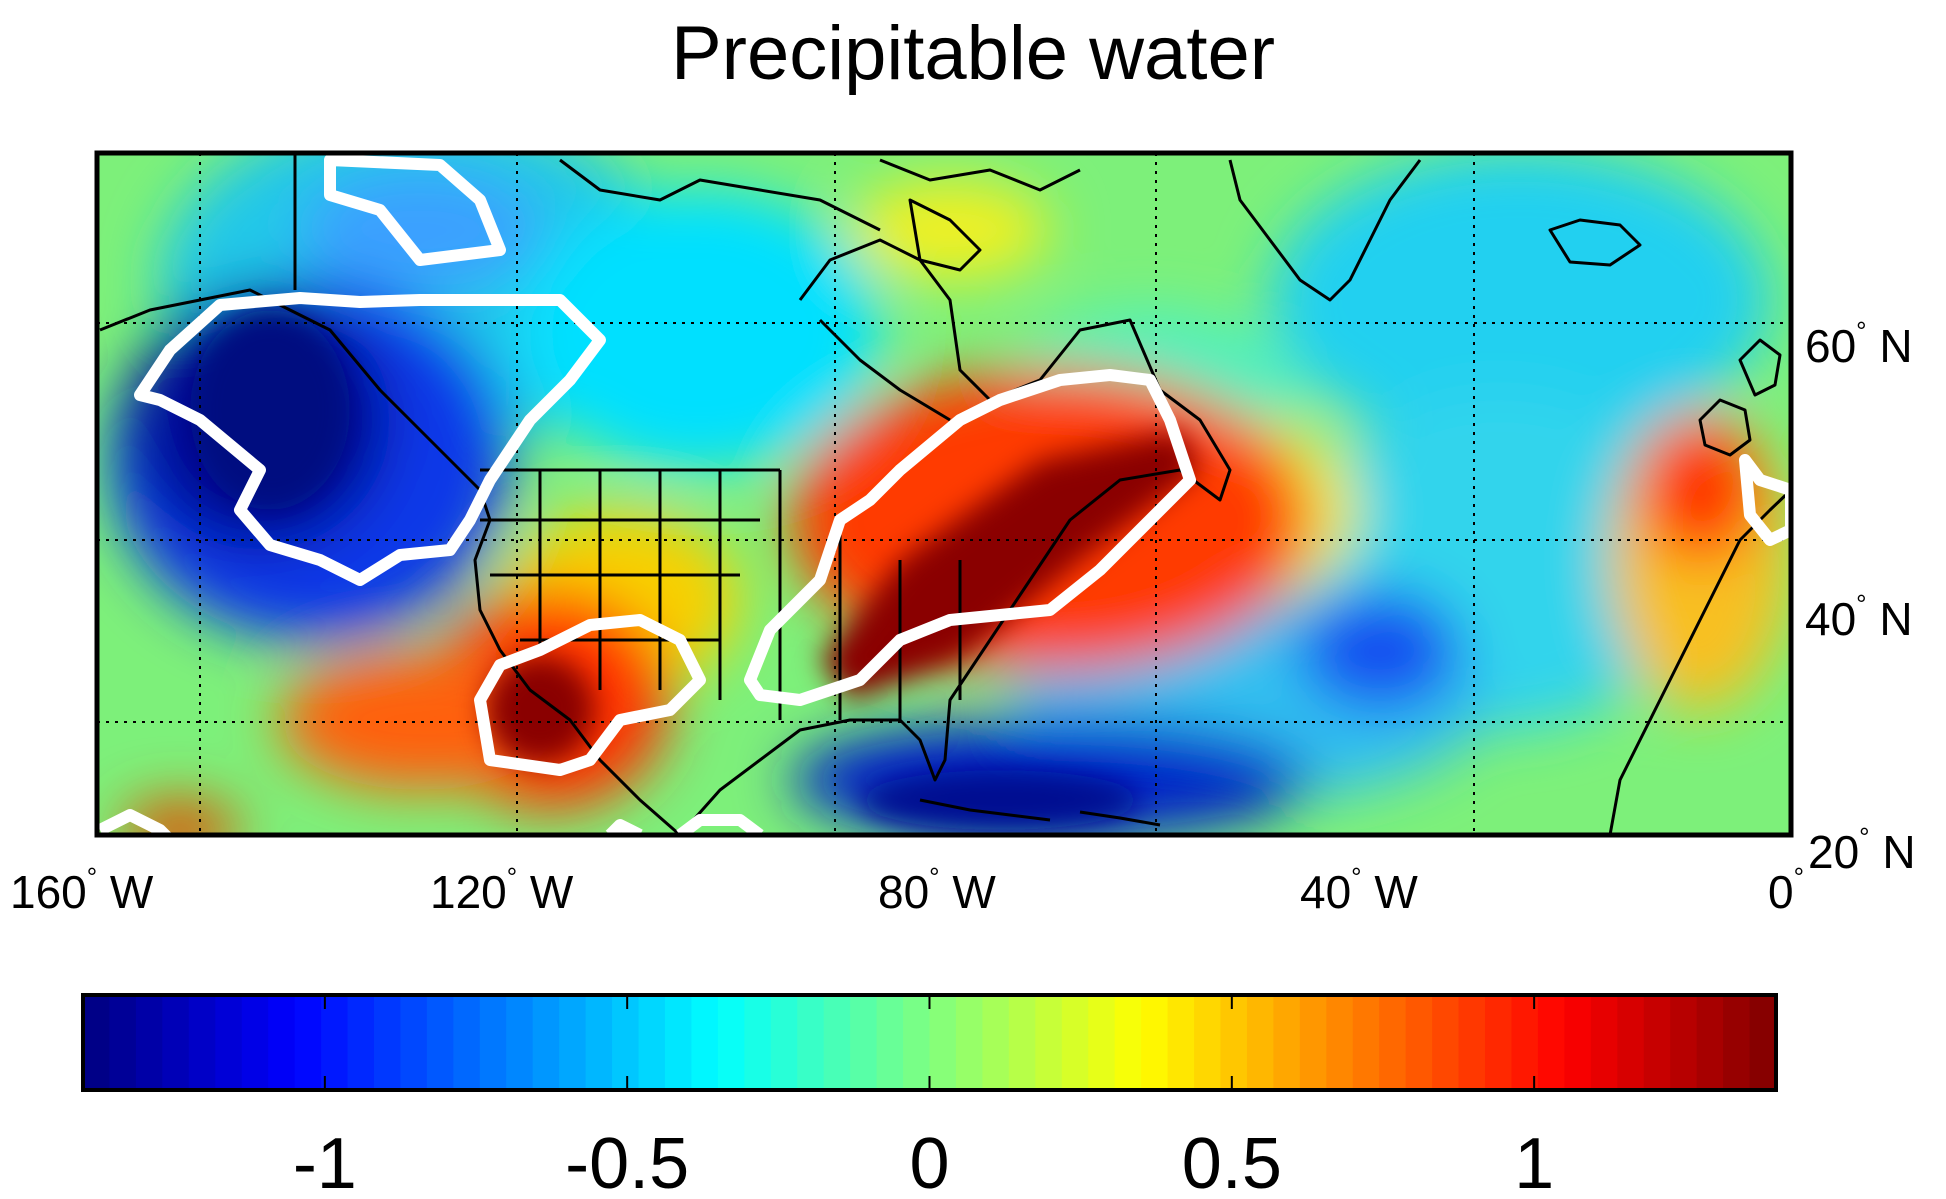 The height and width of the screenshot is (1199, 1946). Describe the element at coordinates (1830, 619) in the screenshot. I see `lat-tick-num: 40` at that location.